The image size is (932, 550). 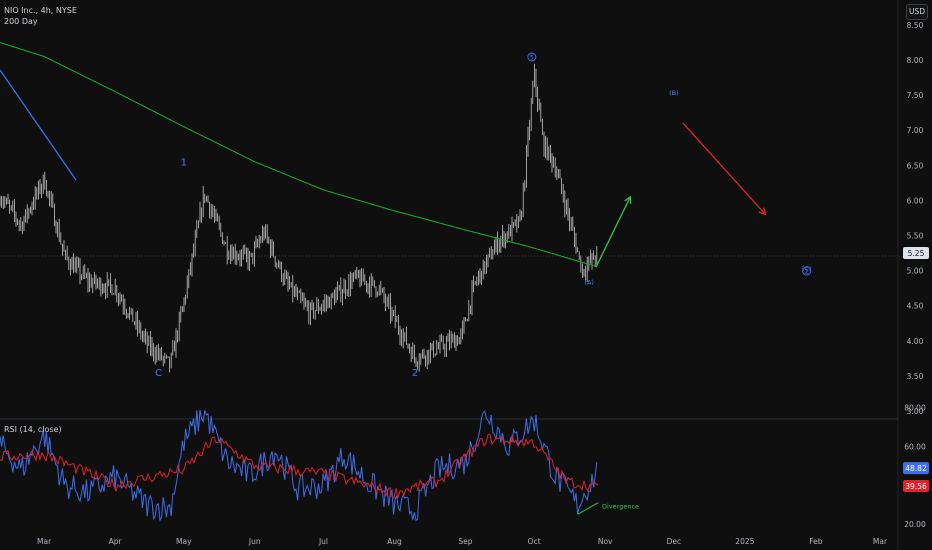 I want to click on currency-button: USD, so click(x=917, y=12).